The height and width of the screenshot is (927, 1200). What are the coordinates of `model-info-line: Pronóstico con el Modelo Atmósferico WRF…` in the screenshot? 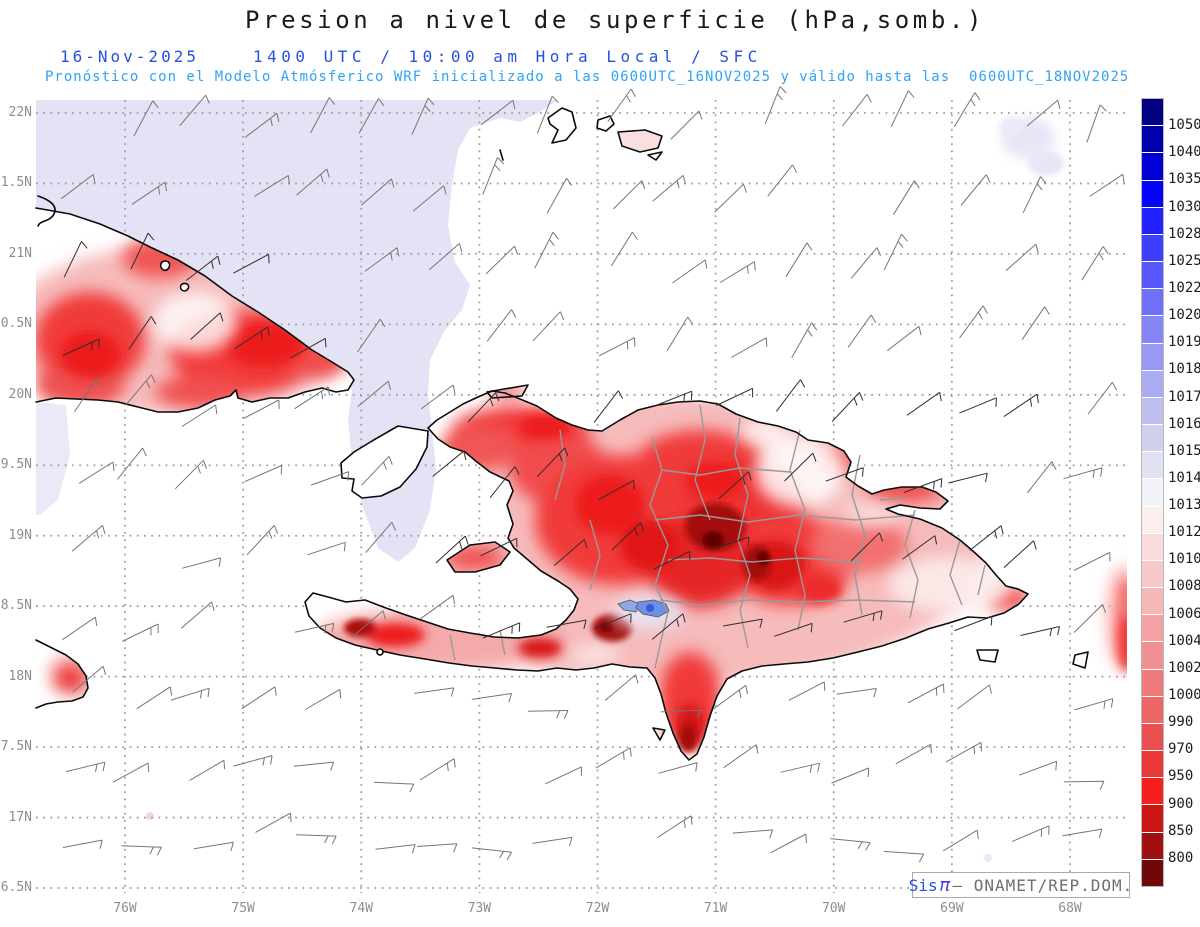 It's located at (587, 77).